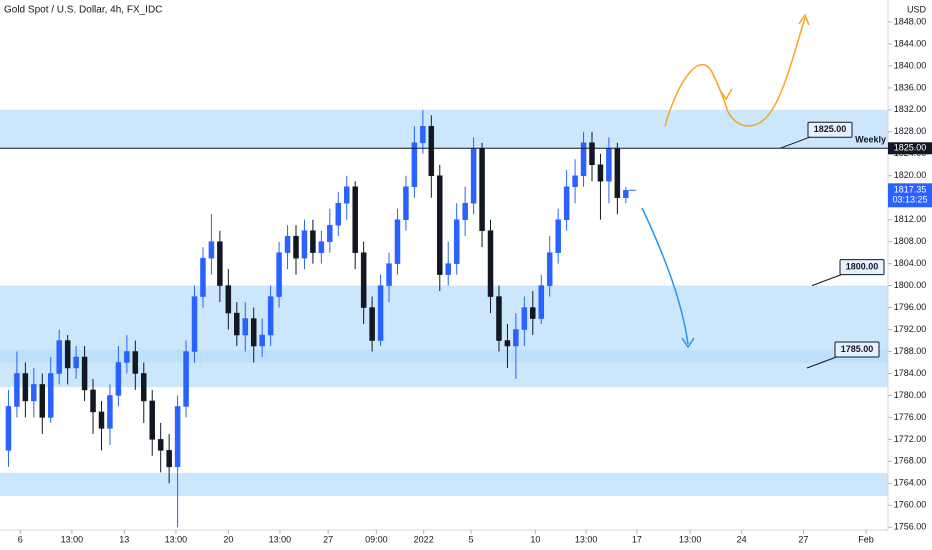 The width and height of the screenshot is (932, 550). What do you see at coordinates (910, 87) in the screenshot?
I see `y-tick-label: 1836.00` at bounding box center [910, 87].